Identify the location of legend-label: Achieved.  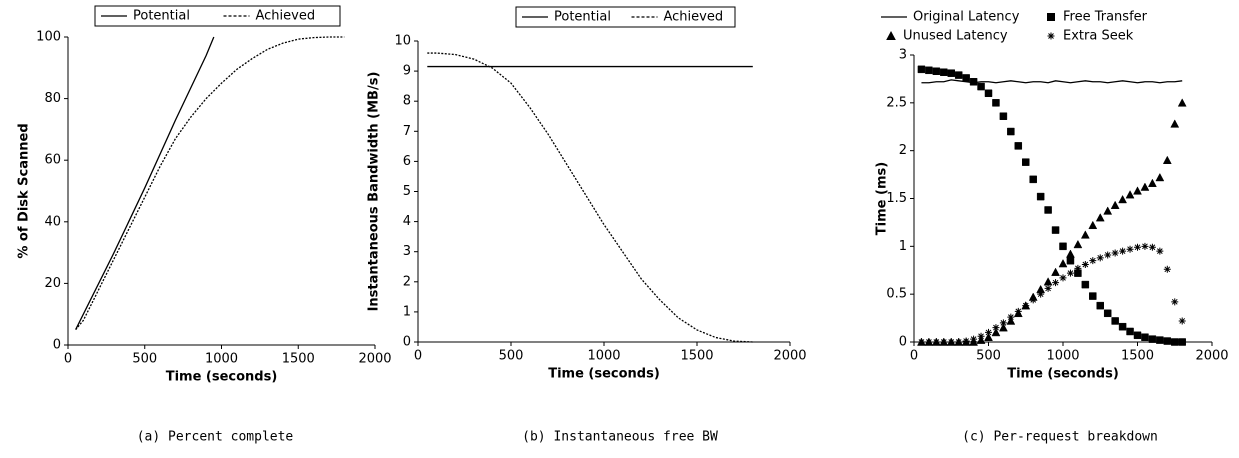
(694, 17).